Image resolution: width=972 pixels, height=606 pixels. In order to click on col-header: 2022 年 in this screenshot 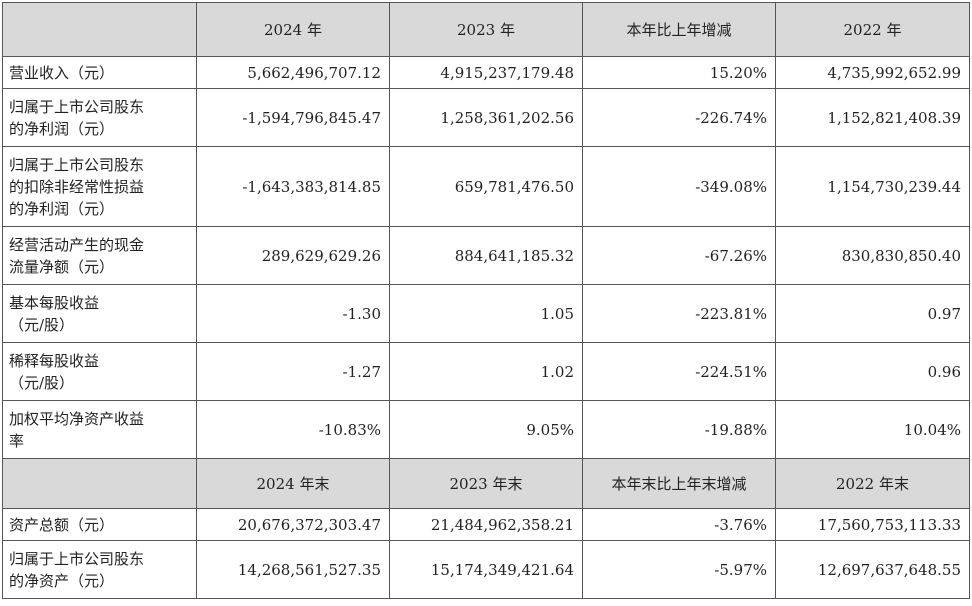, I will do `click(872, 29)`.